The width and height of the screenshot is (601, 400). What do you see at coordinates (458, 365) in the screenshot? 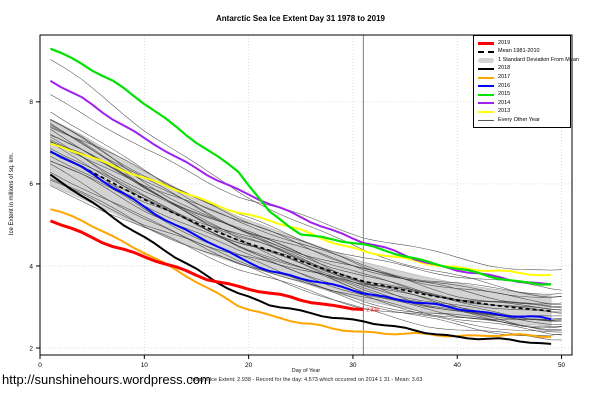
I see `x-tick-label: 40` at bounding box center [458, 365].